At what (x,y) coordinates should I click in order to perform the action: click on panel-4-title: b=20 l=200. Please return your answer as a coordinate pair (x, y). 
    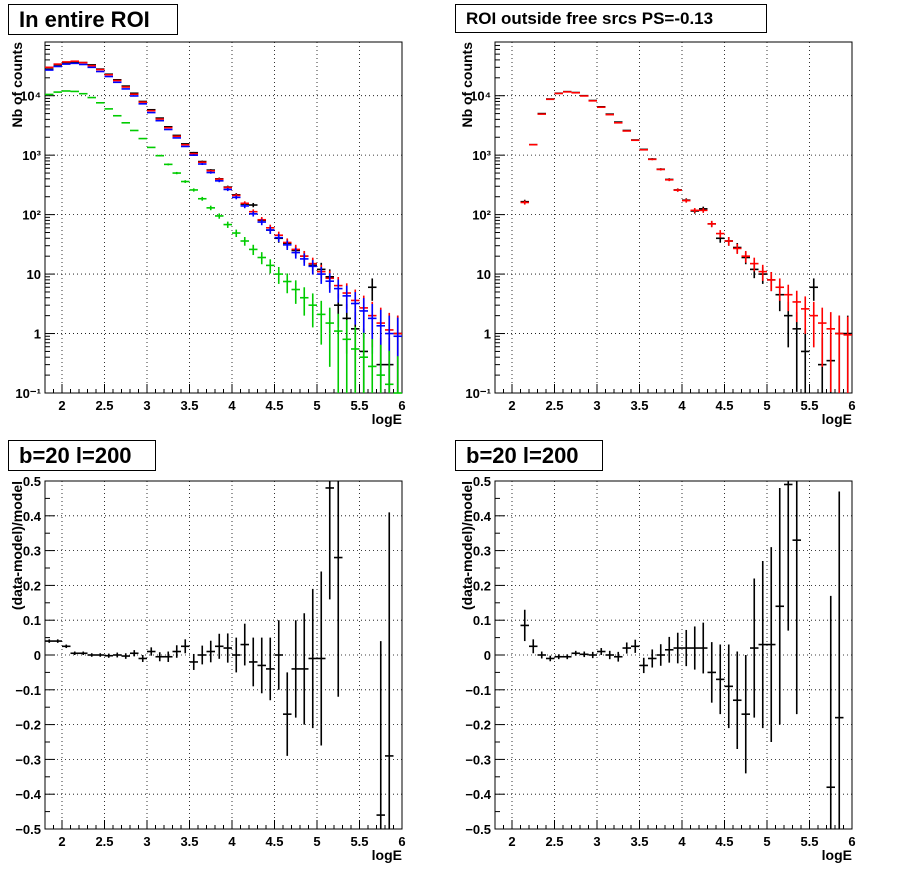
    Looking at the image, I should click on (529, 455).